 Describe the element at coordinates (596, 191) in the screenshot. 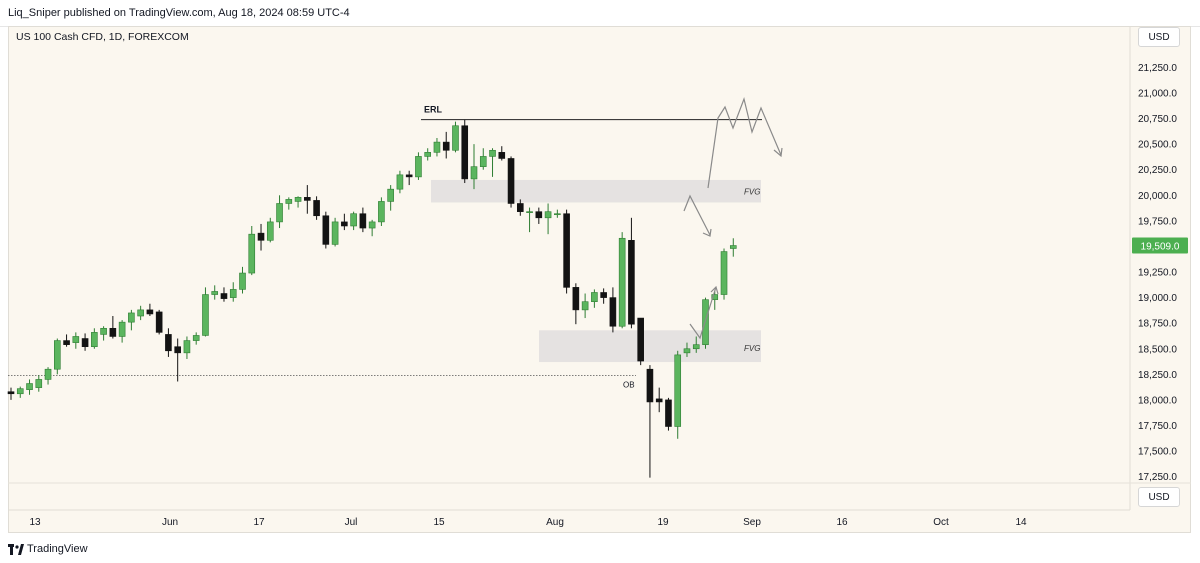

I see `fvg-zone-upper` at that location.